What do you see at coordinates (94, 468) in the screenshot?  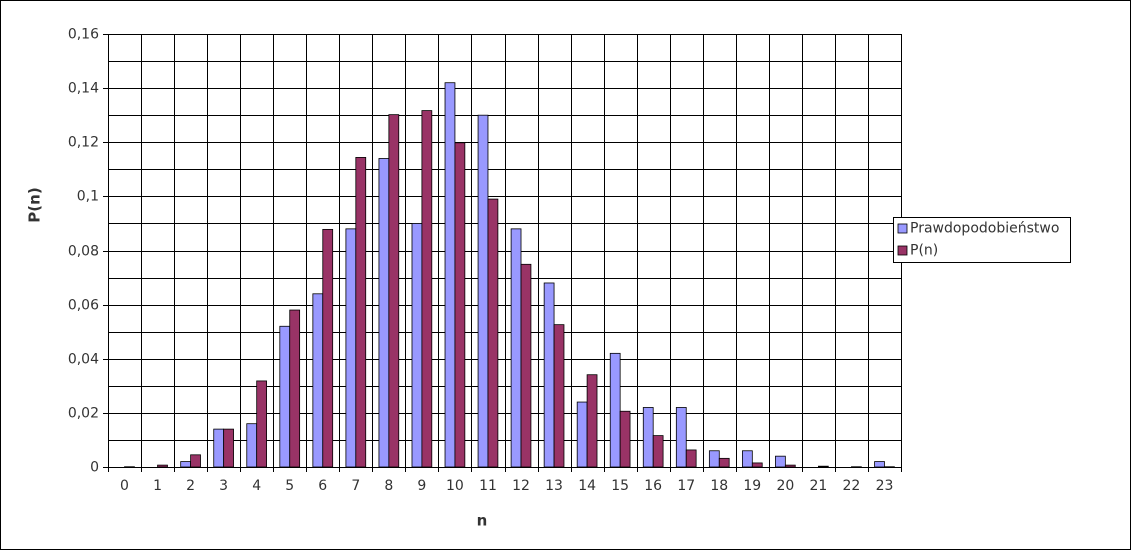 I see `y-tick-label: 0` at bounding box center [94, 468].